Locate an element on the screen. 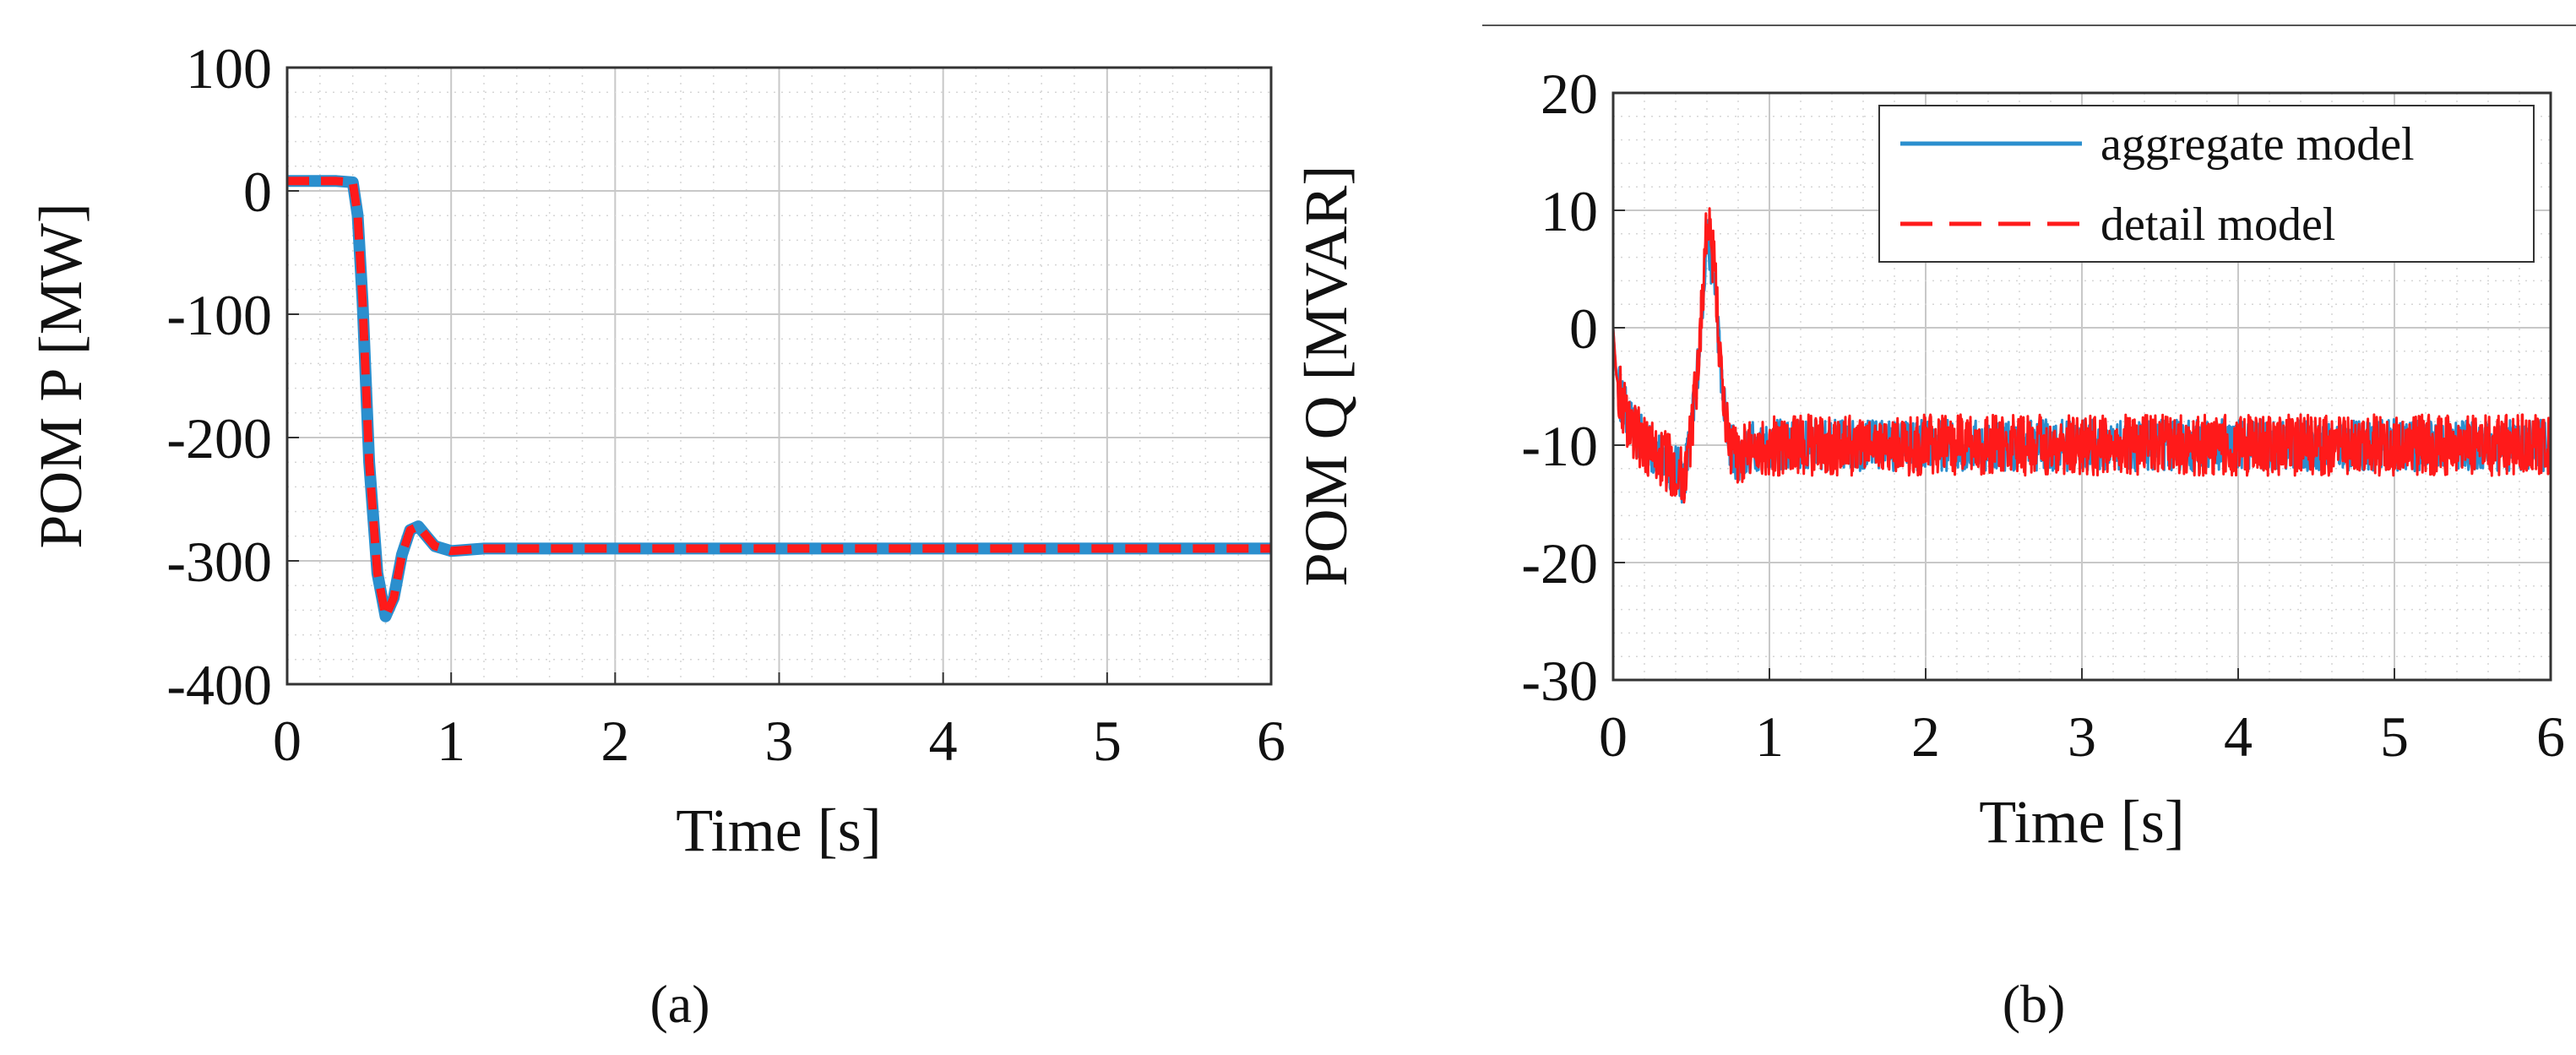 Image resolution: width=2576 pixels, height=1055 pixels. y-tick-label: -200 is located at coordinates (219, 438).